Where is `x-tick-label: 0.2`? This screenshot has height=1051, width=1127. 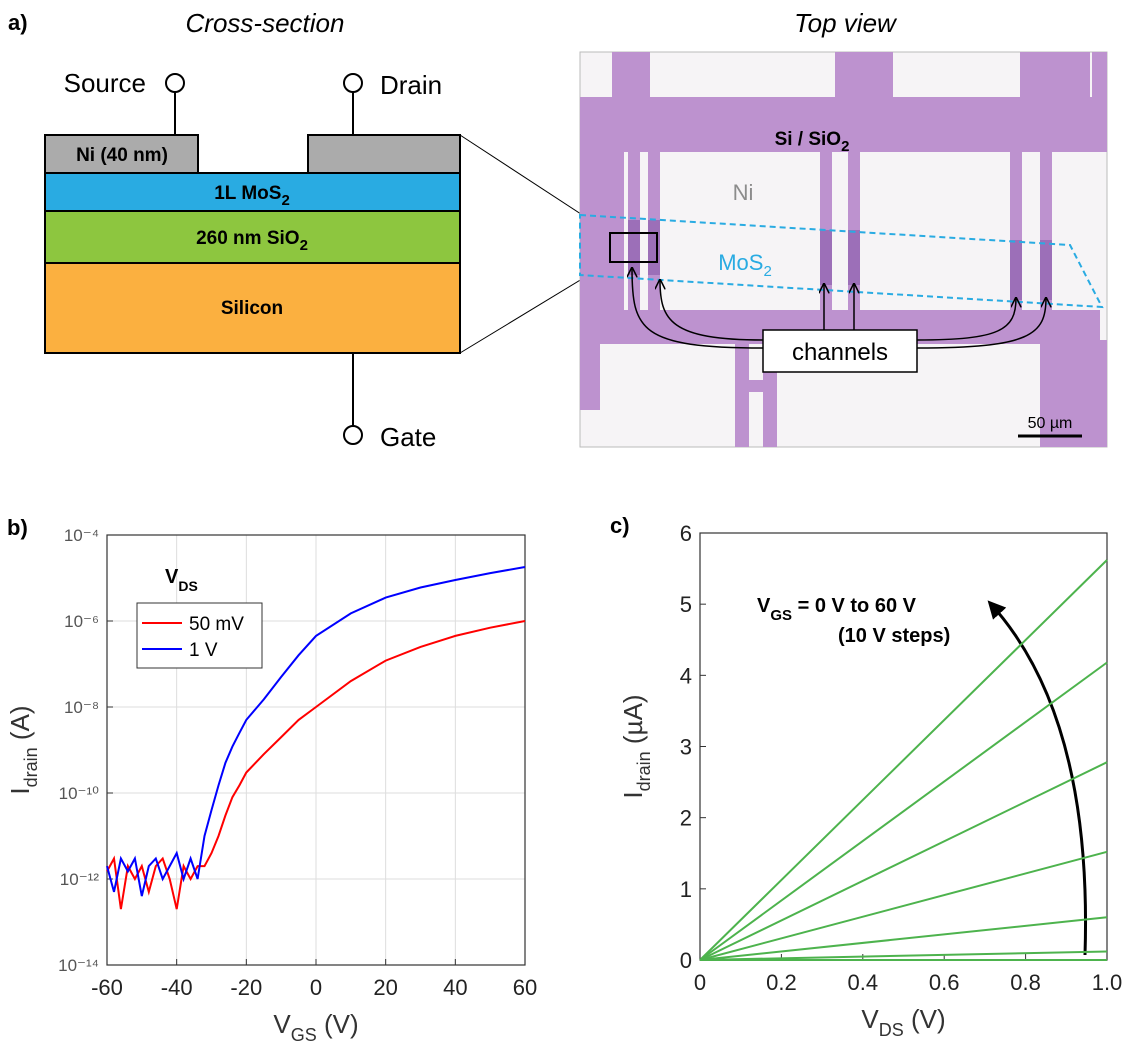
x-tick-label: 0.2 is located at coordinates (781, 982).